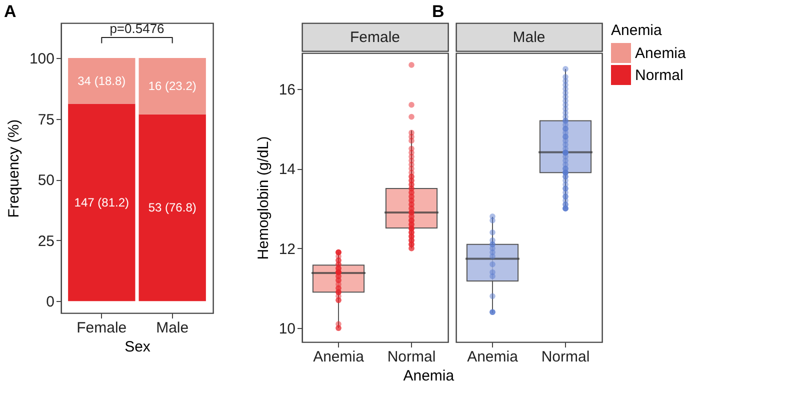 This screenshot has height=394, width=799. What do you see at coordinates (529, 37) in the screenshot?
I see `chart-title: Male` at bounding box center [529, 37].